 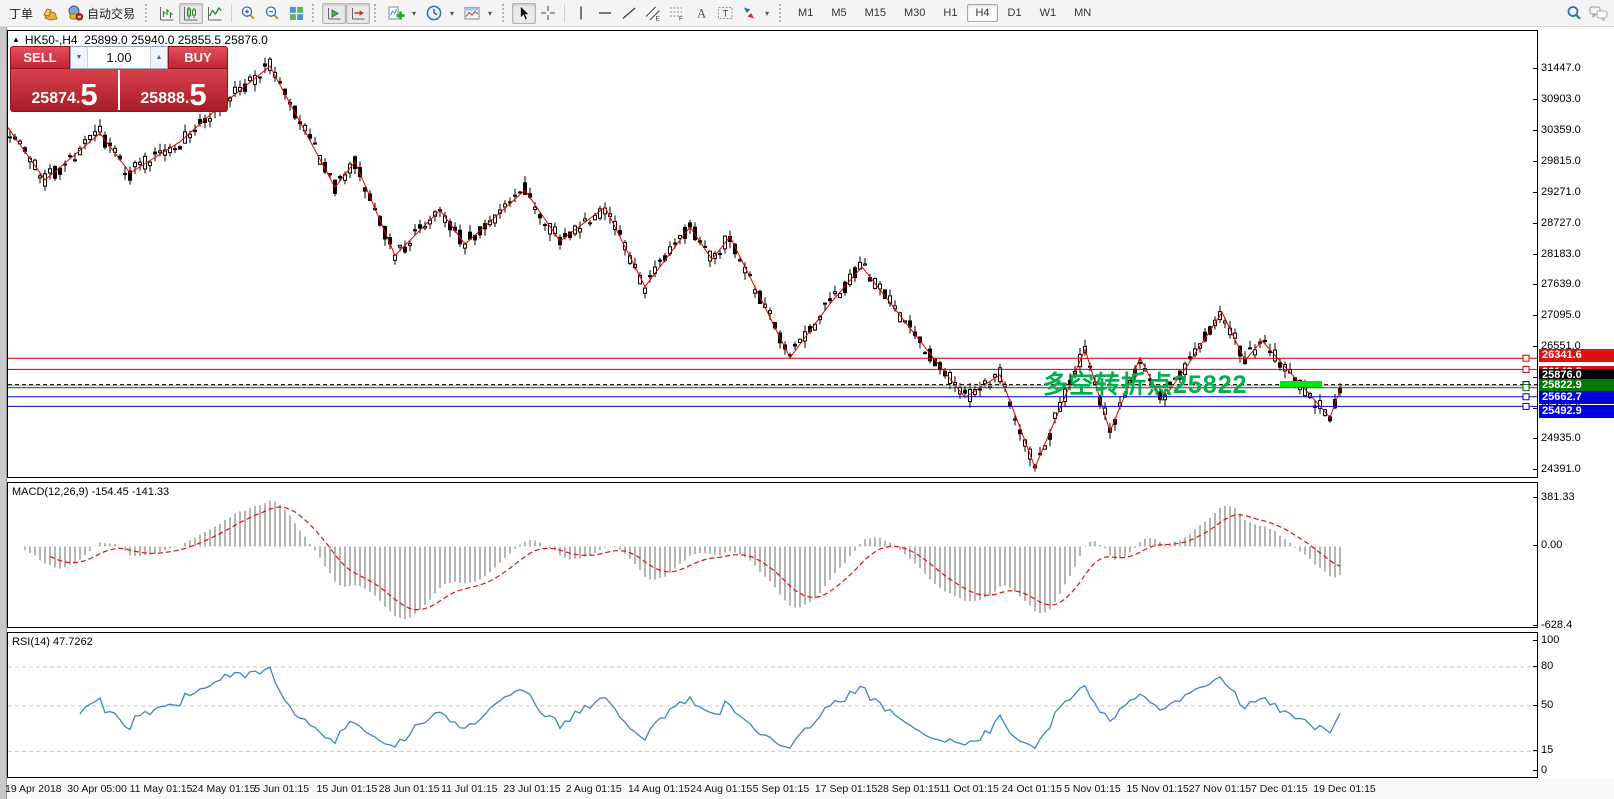 What do you see at coordinates (396, 13) in the screenshot?
I see `indicators-icon` at bounding box center [396, 13].